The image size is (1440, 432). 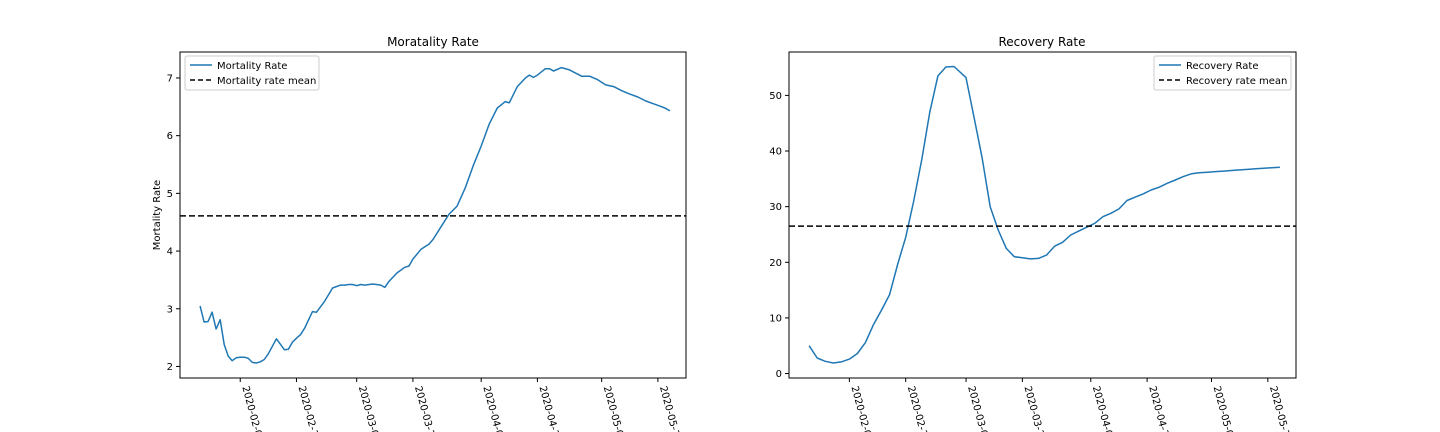 What do you see at coordinates (1222, 66) in the screenshot?
I see `legend-entry-recovery-rate: Recovery Rate` at bounding box center [1222, 66].